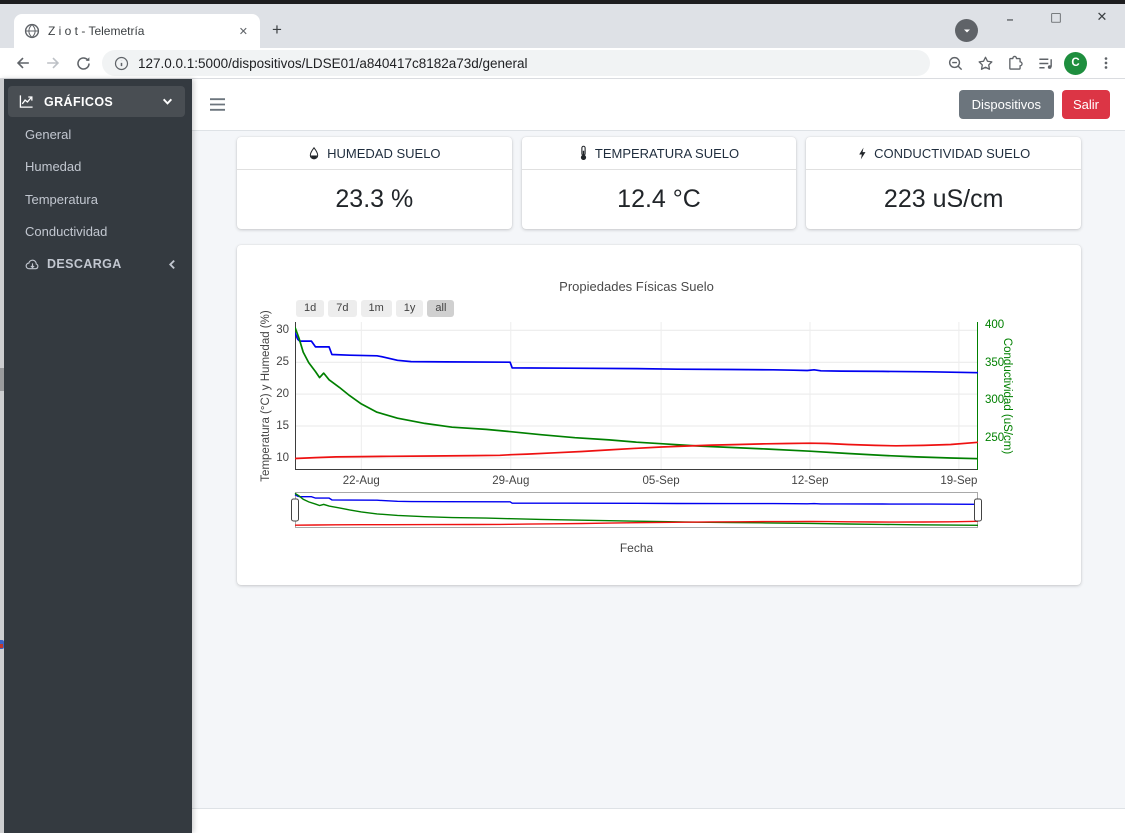 This screenshot has width=1125, height=833. What do you see at coordinates (1075, 63) in the screenshot?
I see `profile-avatar: C` at bounding box center [1075, 63].